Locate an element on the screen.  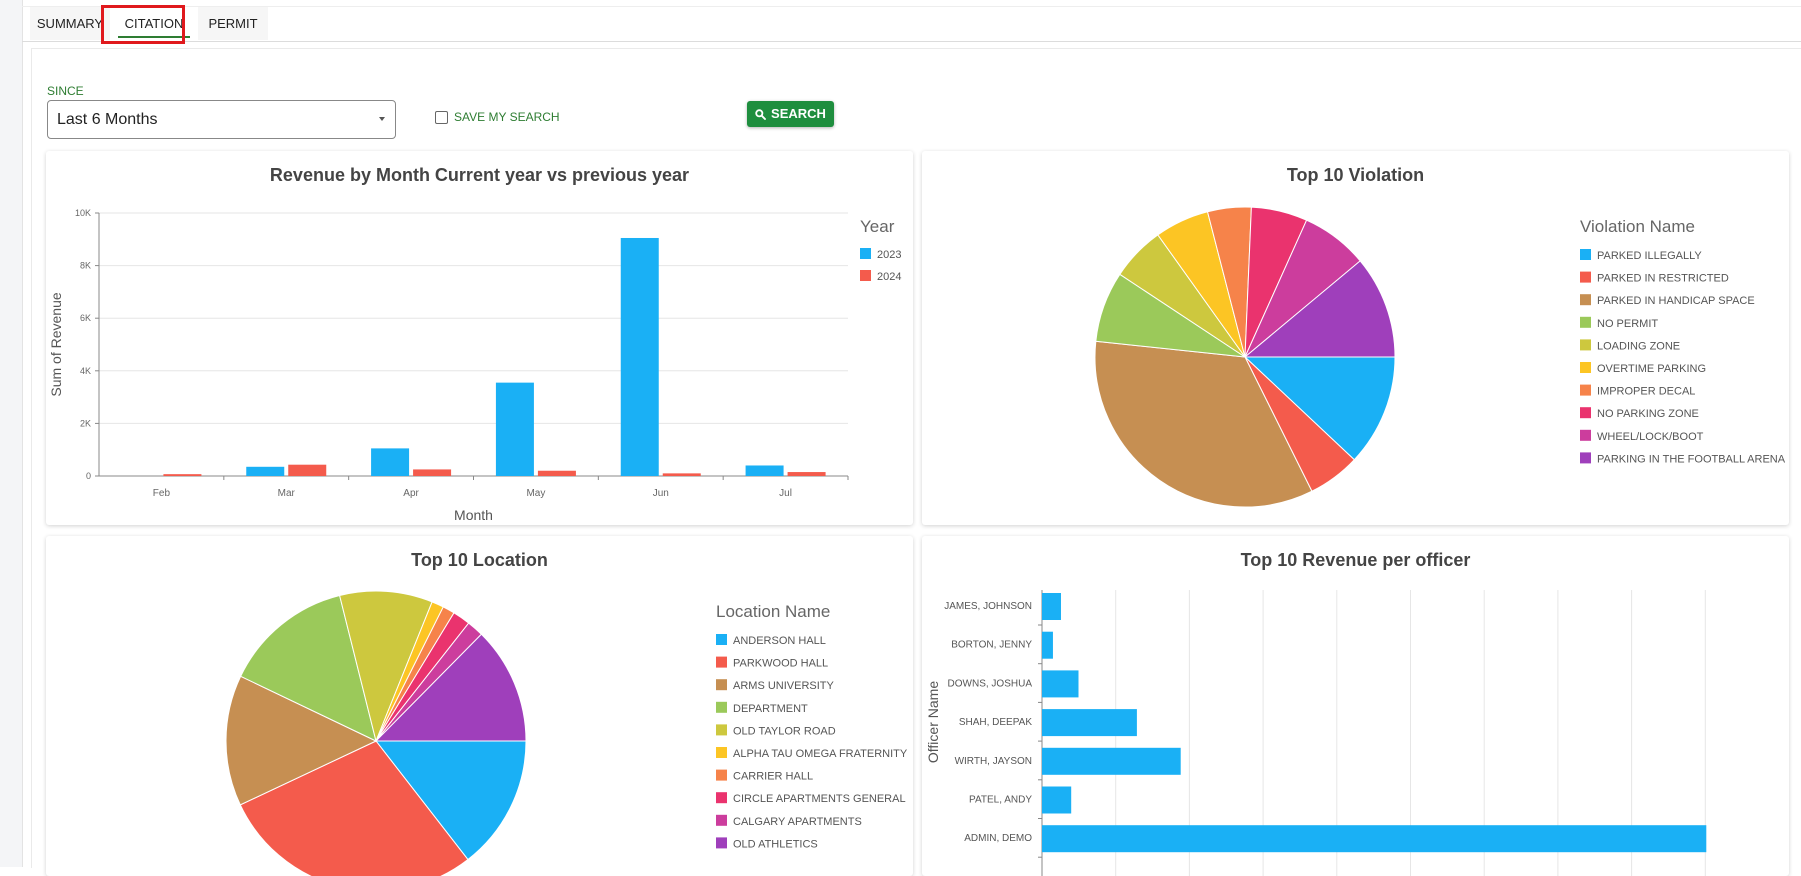
bar-PATEL, ANDY is located at coordinates (1057, 800).